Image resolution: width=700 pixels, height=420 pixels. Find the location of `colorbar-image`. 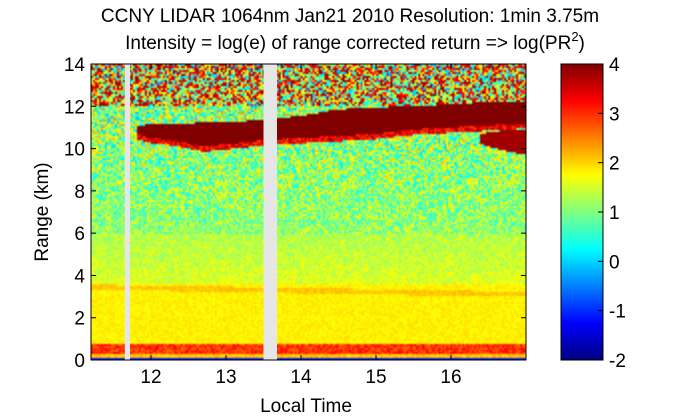

colorbar-image is located at coordinates (582, 212).